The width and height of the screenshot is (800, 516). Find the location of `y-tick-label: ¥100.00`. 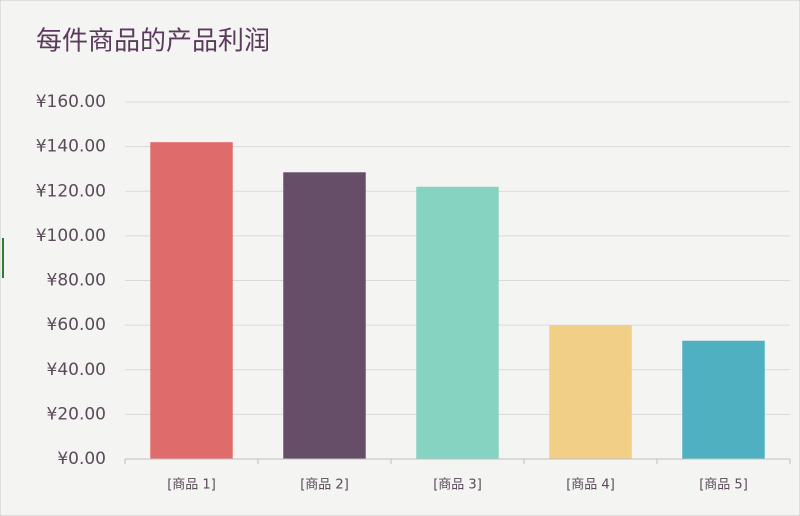

y-tick-label: ¥100.00 is located at coordinates (71, 236).